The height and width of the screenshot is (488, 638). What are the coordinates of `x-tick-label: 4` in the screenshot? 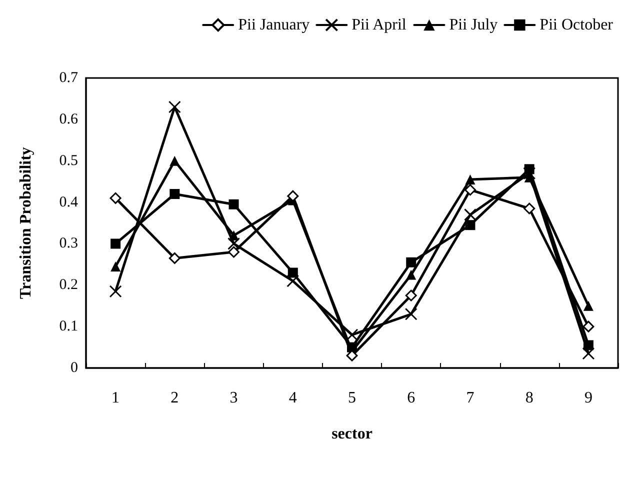 It's located at (292, 398).